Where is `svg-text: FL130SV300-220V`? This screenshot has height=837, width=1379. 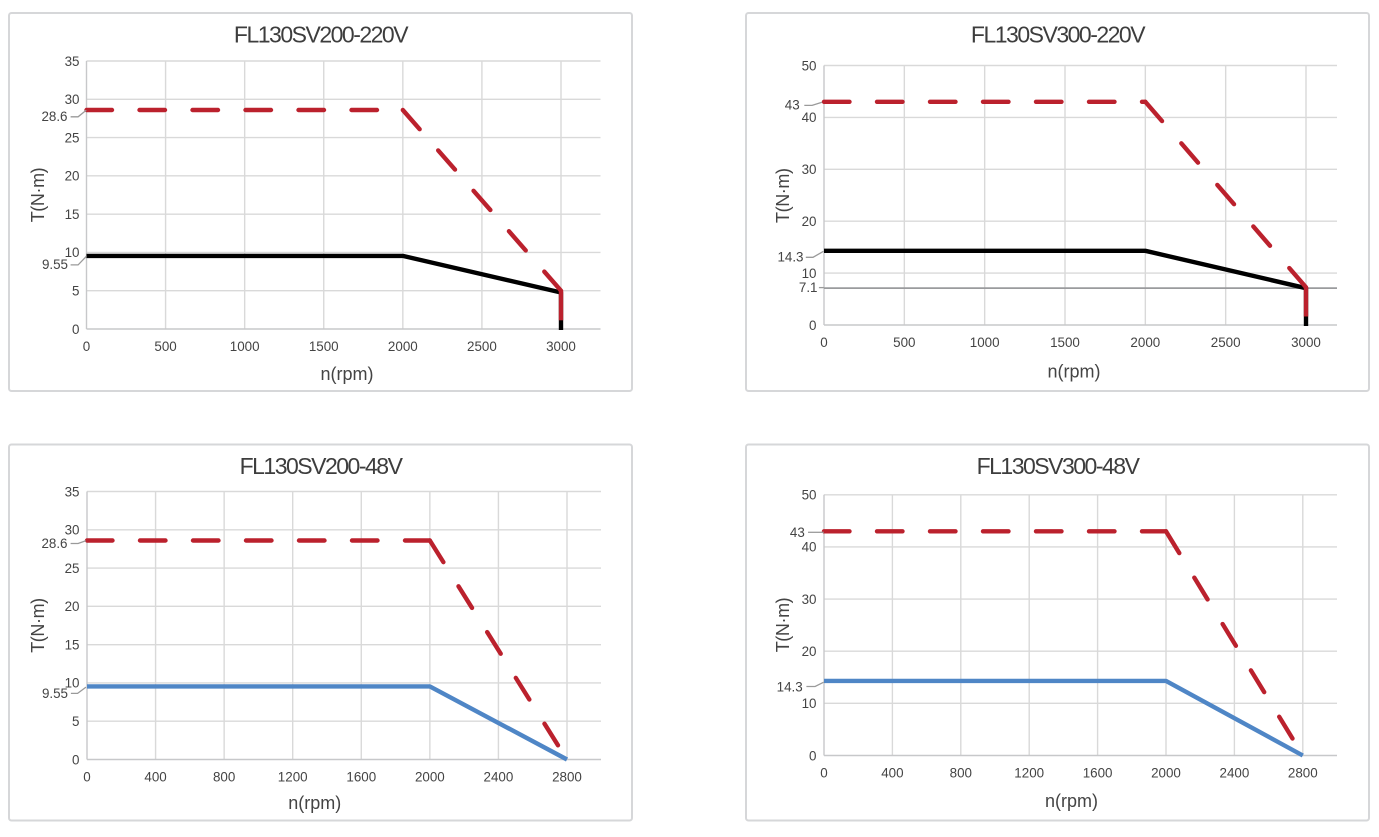
svg-text: FL130SV300-220V is located at coordinates (1058, 35).